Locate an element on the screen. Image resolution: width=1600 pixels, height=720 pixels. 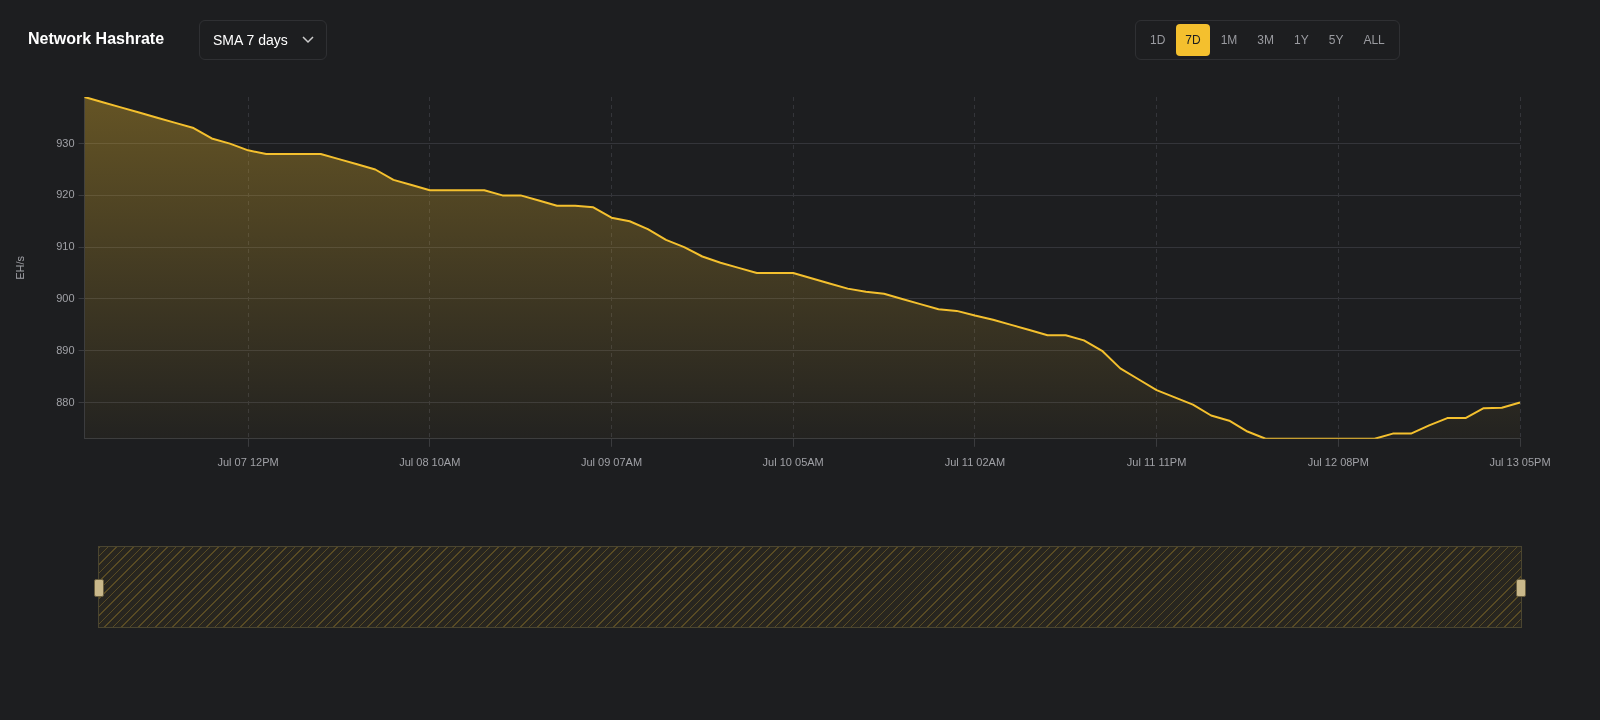
y-tick-label: 890 is located at coordinates (65, 349).